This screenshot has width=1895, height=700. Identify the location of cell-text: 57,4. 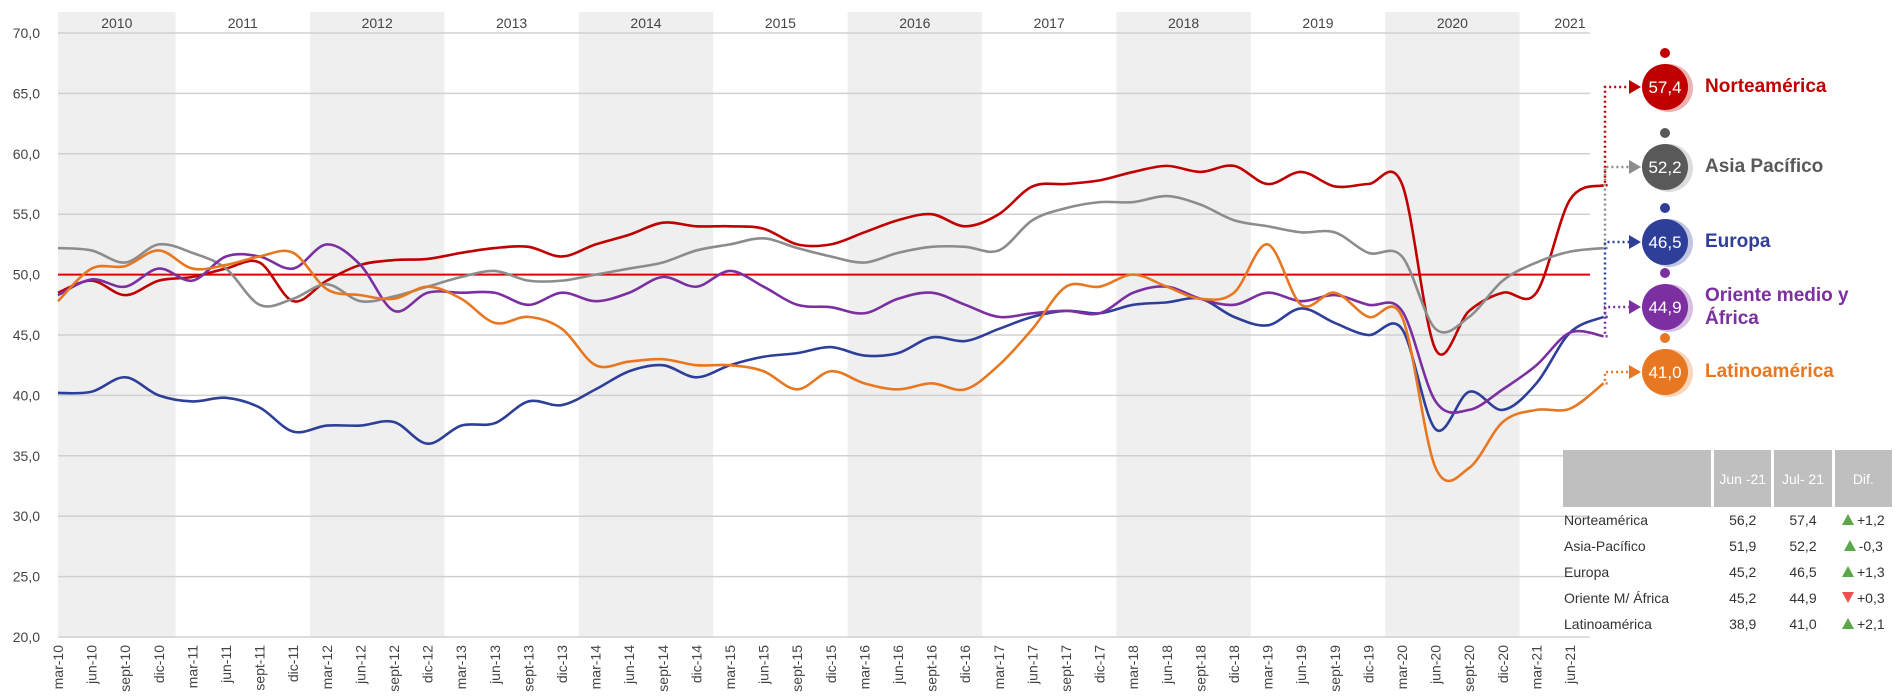
(1803, 520).